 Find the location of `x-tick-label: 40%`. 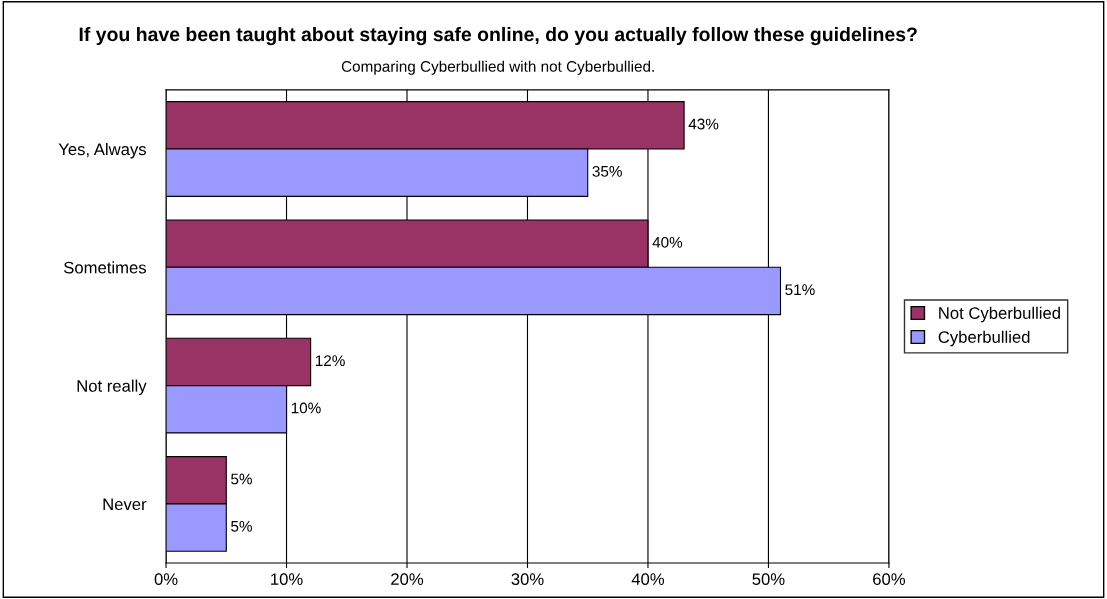

x-tick-label: 40% is located at coordinates (648, 579).